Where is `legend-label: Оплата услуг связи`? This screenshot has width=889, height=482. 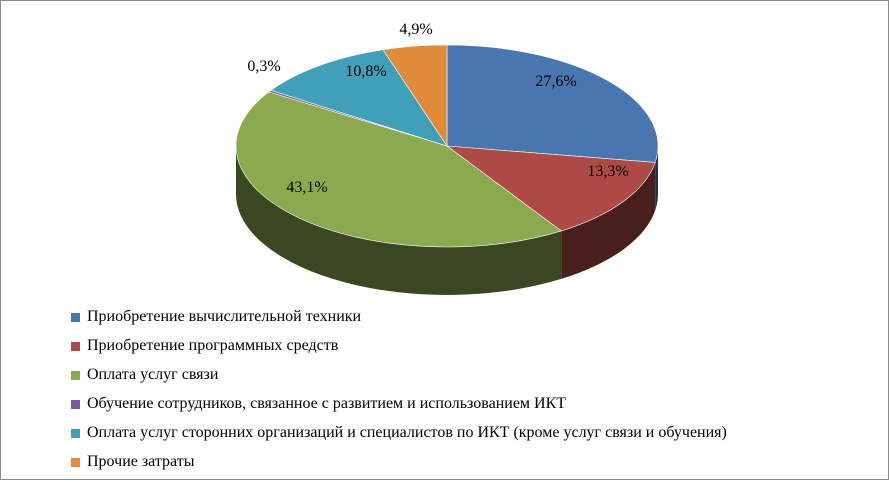 legend-label: Оплата услуг связи is located at coordinates (153, 374).